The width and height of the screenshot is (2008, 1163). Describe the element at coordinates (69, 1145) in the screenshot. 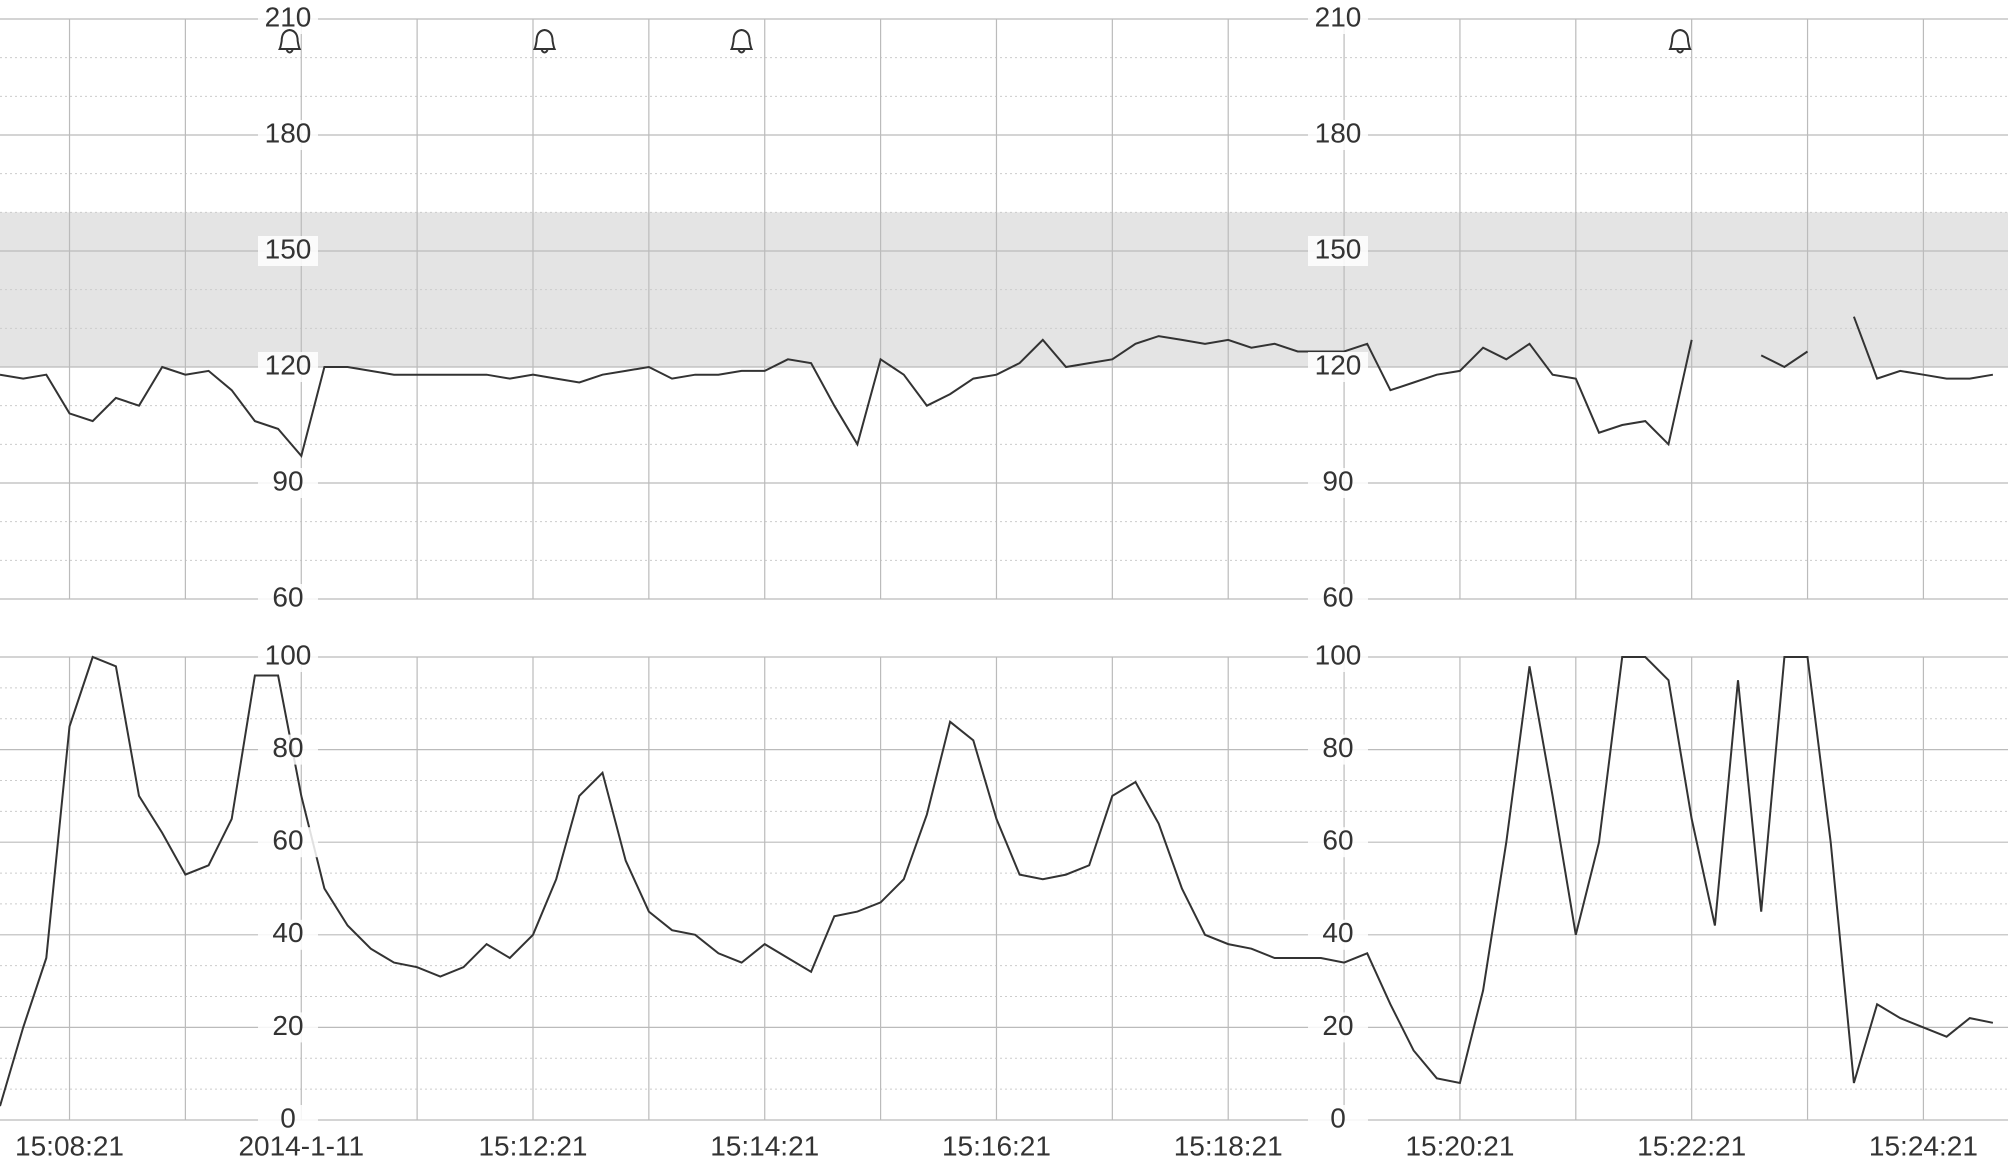

I see `x-tick-label: 15:08:21` at that location.